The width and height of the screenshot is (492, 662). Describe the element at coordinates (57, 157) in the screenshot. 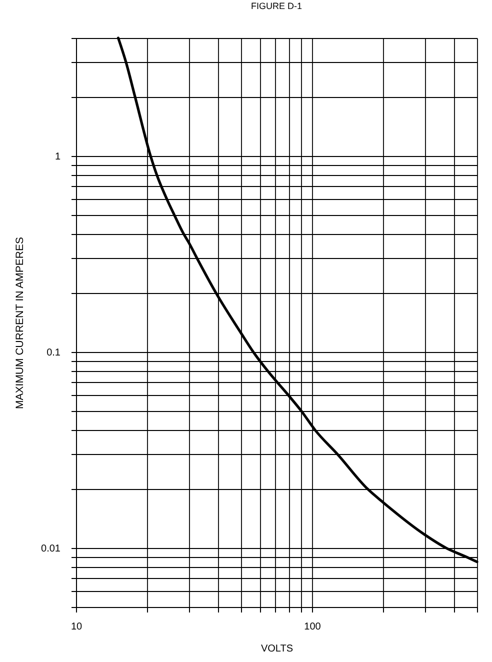

I see `y-tick-label: 1` at that location.